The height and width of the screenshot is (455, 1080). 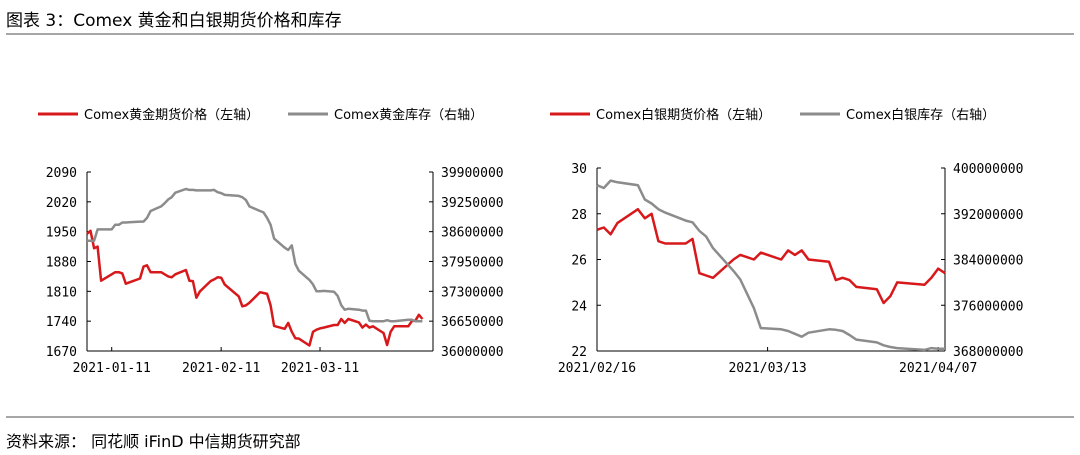 I want to click on legend-label-inventory: Comex黄金库存（右轴）, so click(x=408, y=115).